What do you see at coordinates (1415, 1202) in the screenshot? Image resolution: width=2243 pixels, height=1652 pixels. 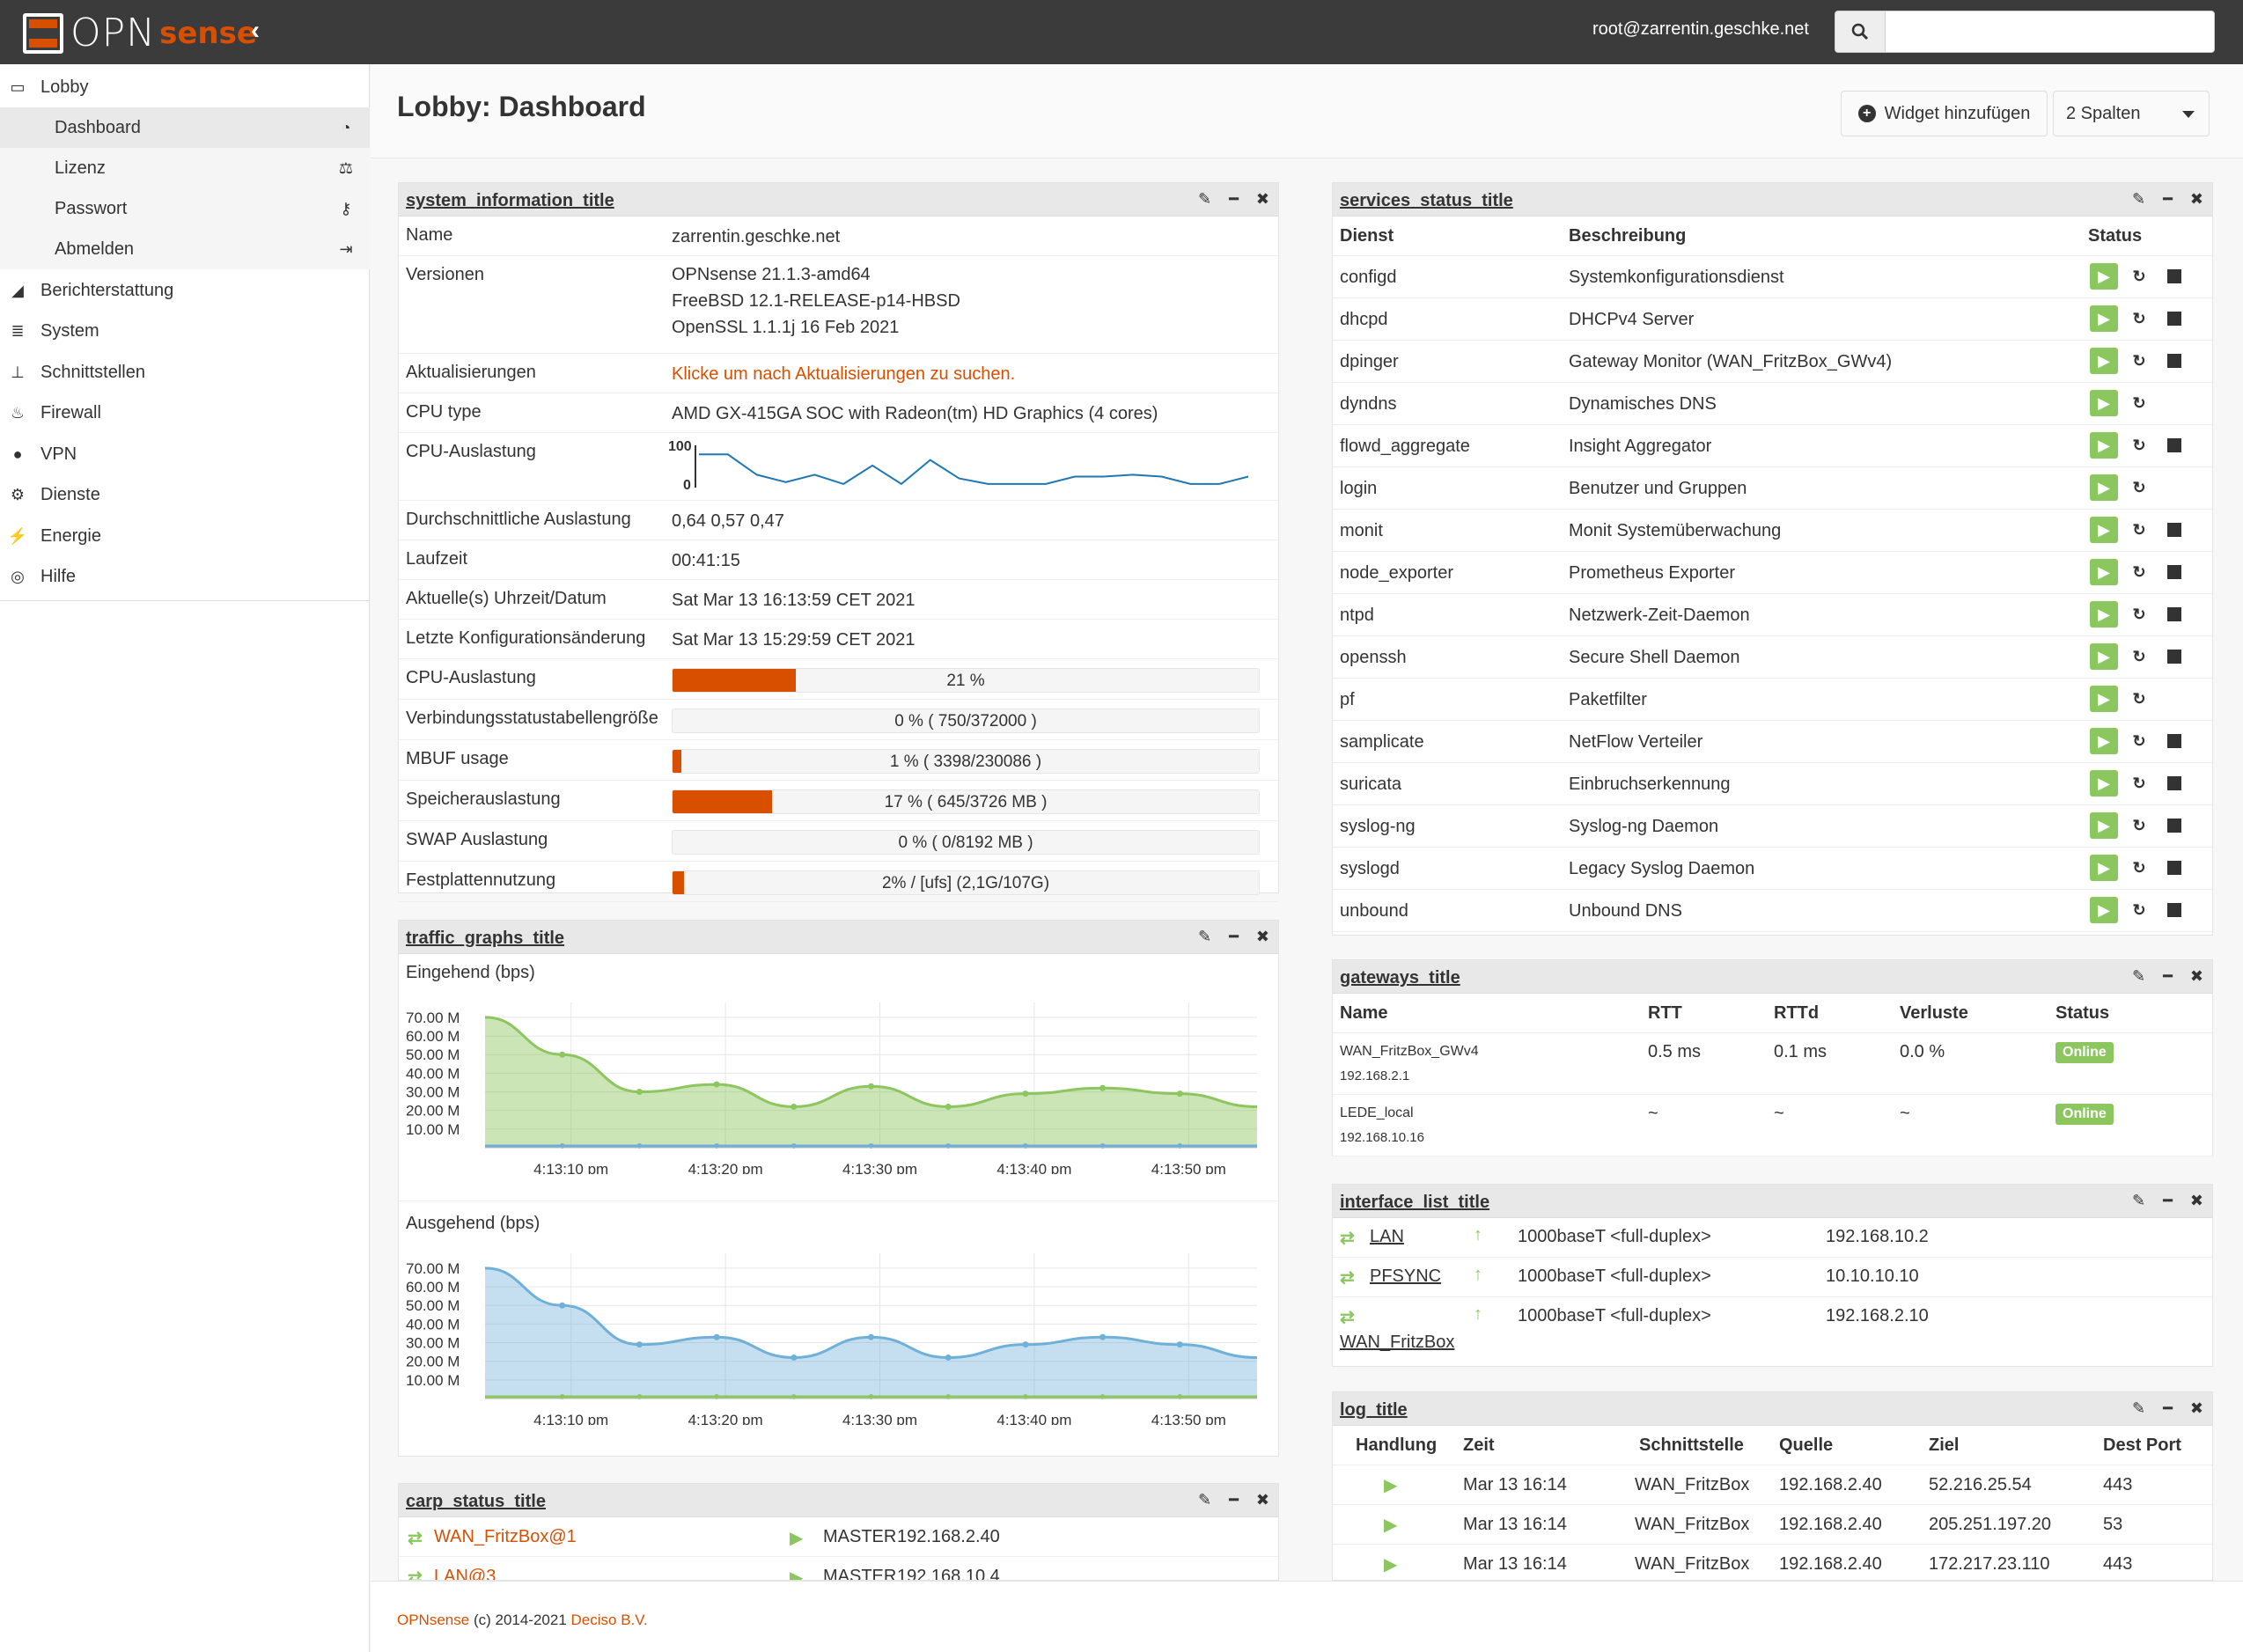 I see `widget-title: interface_list_title` at bounding box center [1415, 1202].